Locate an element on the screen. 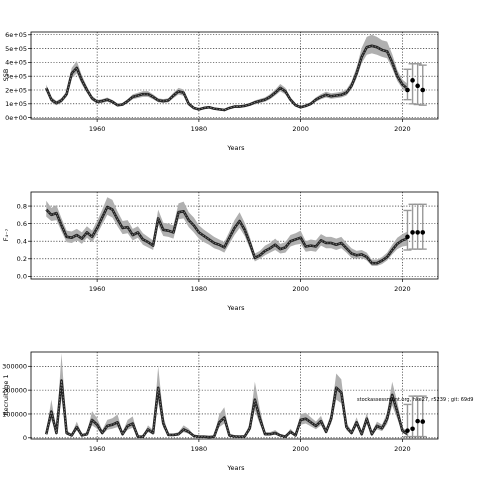 This screenshot has height=484, width=480. y-tick-label: 5e+05 is located at coordinates (16, 49).